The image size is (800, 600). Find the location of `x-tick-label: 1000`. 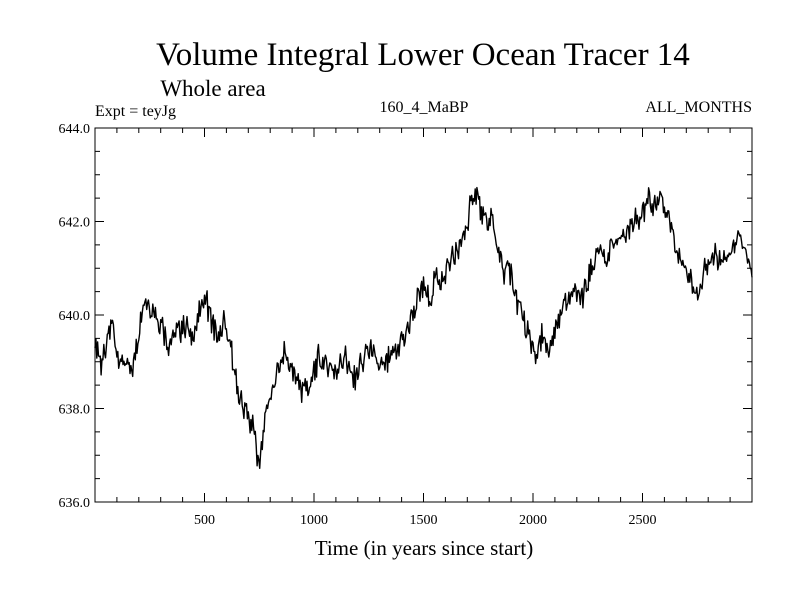

x-tick-label: 1000 is located at coordinates (314, 520).